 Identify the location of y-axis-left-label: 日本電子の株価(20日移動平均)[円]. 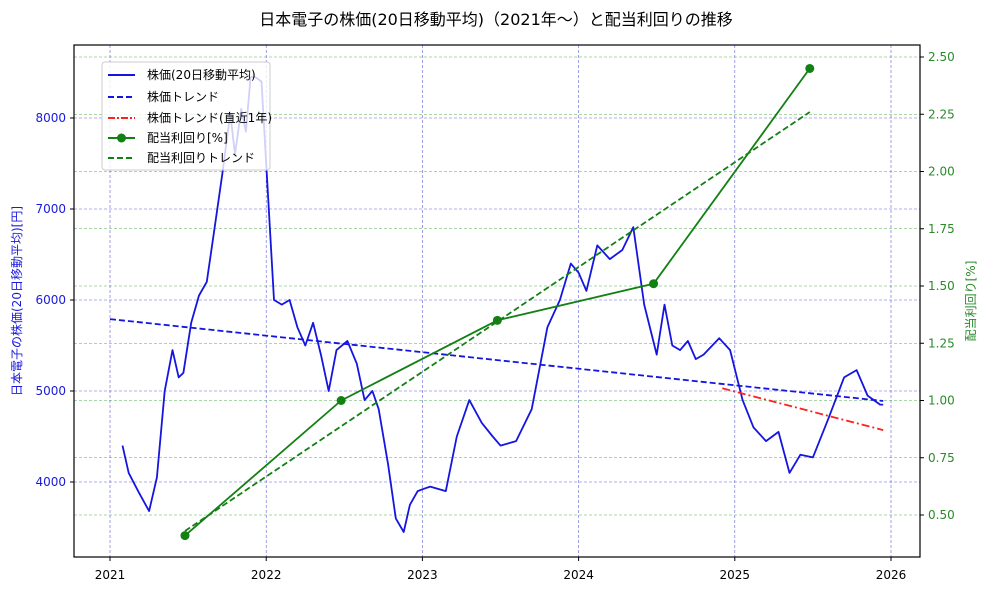
(16, 301).